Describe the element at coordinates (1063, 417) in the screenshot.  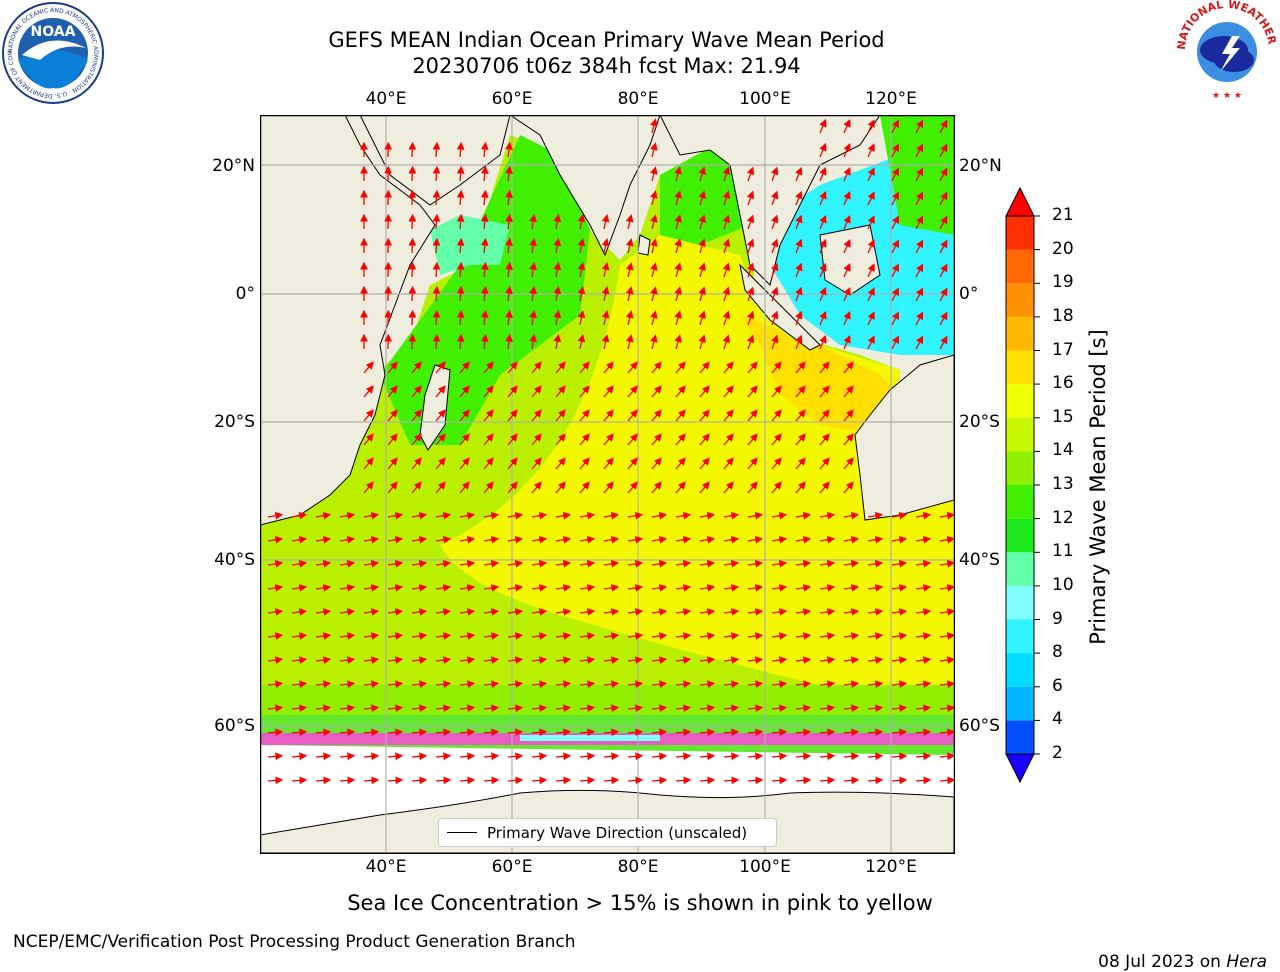
I see `colorbar-tick-label: 15` at that location.